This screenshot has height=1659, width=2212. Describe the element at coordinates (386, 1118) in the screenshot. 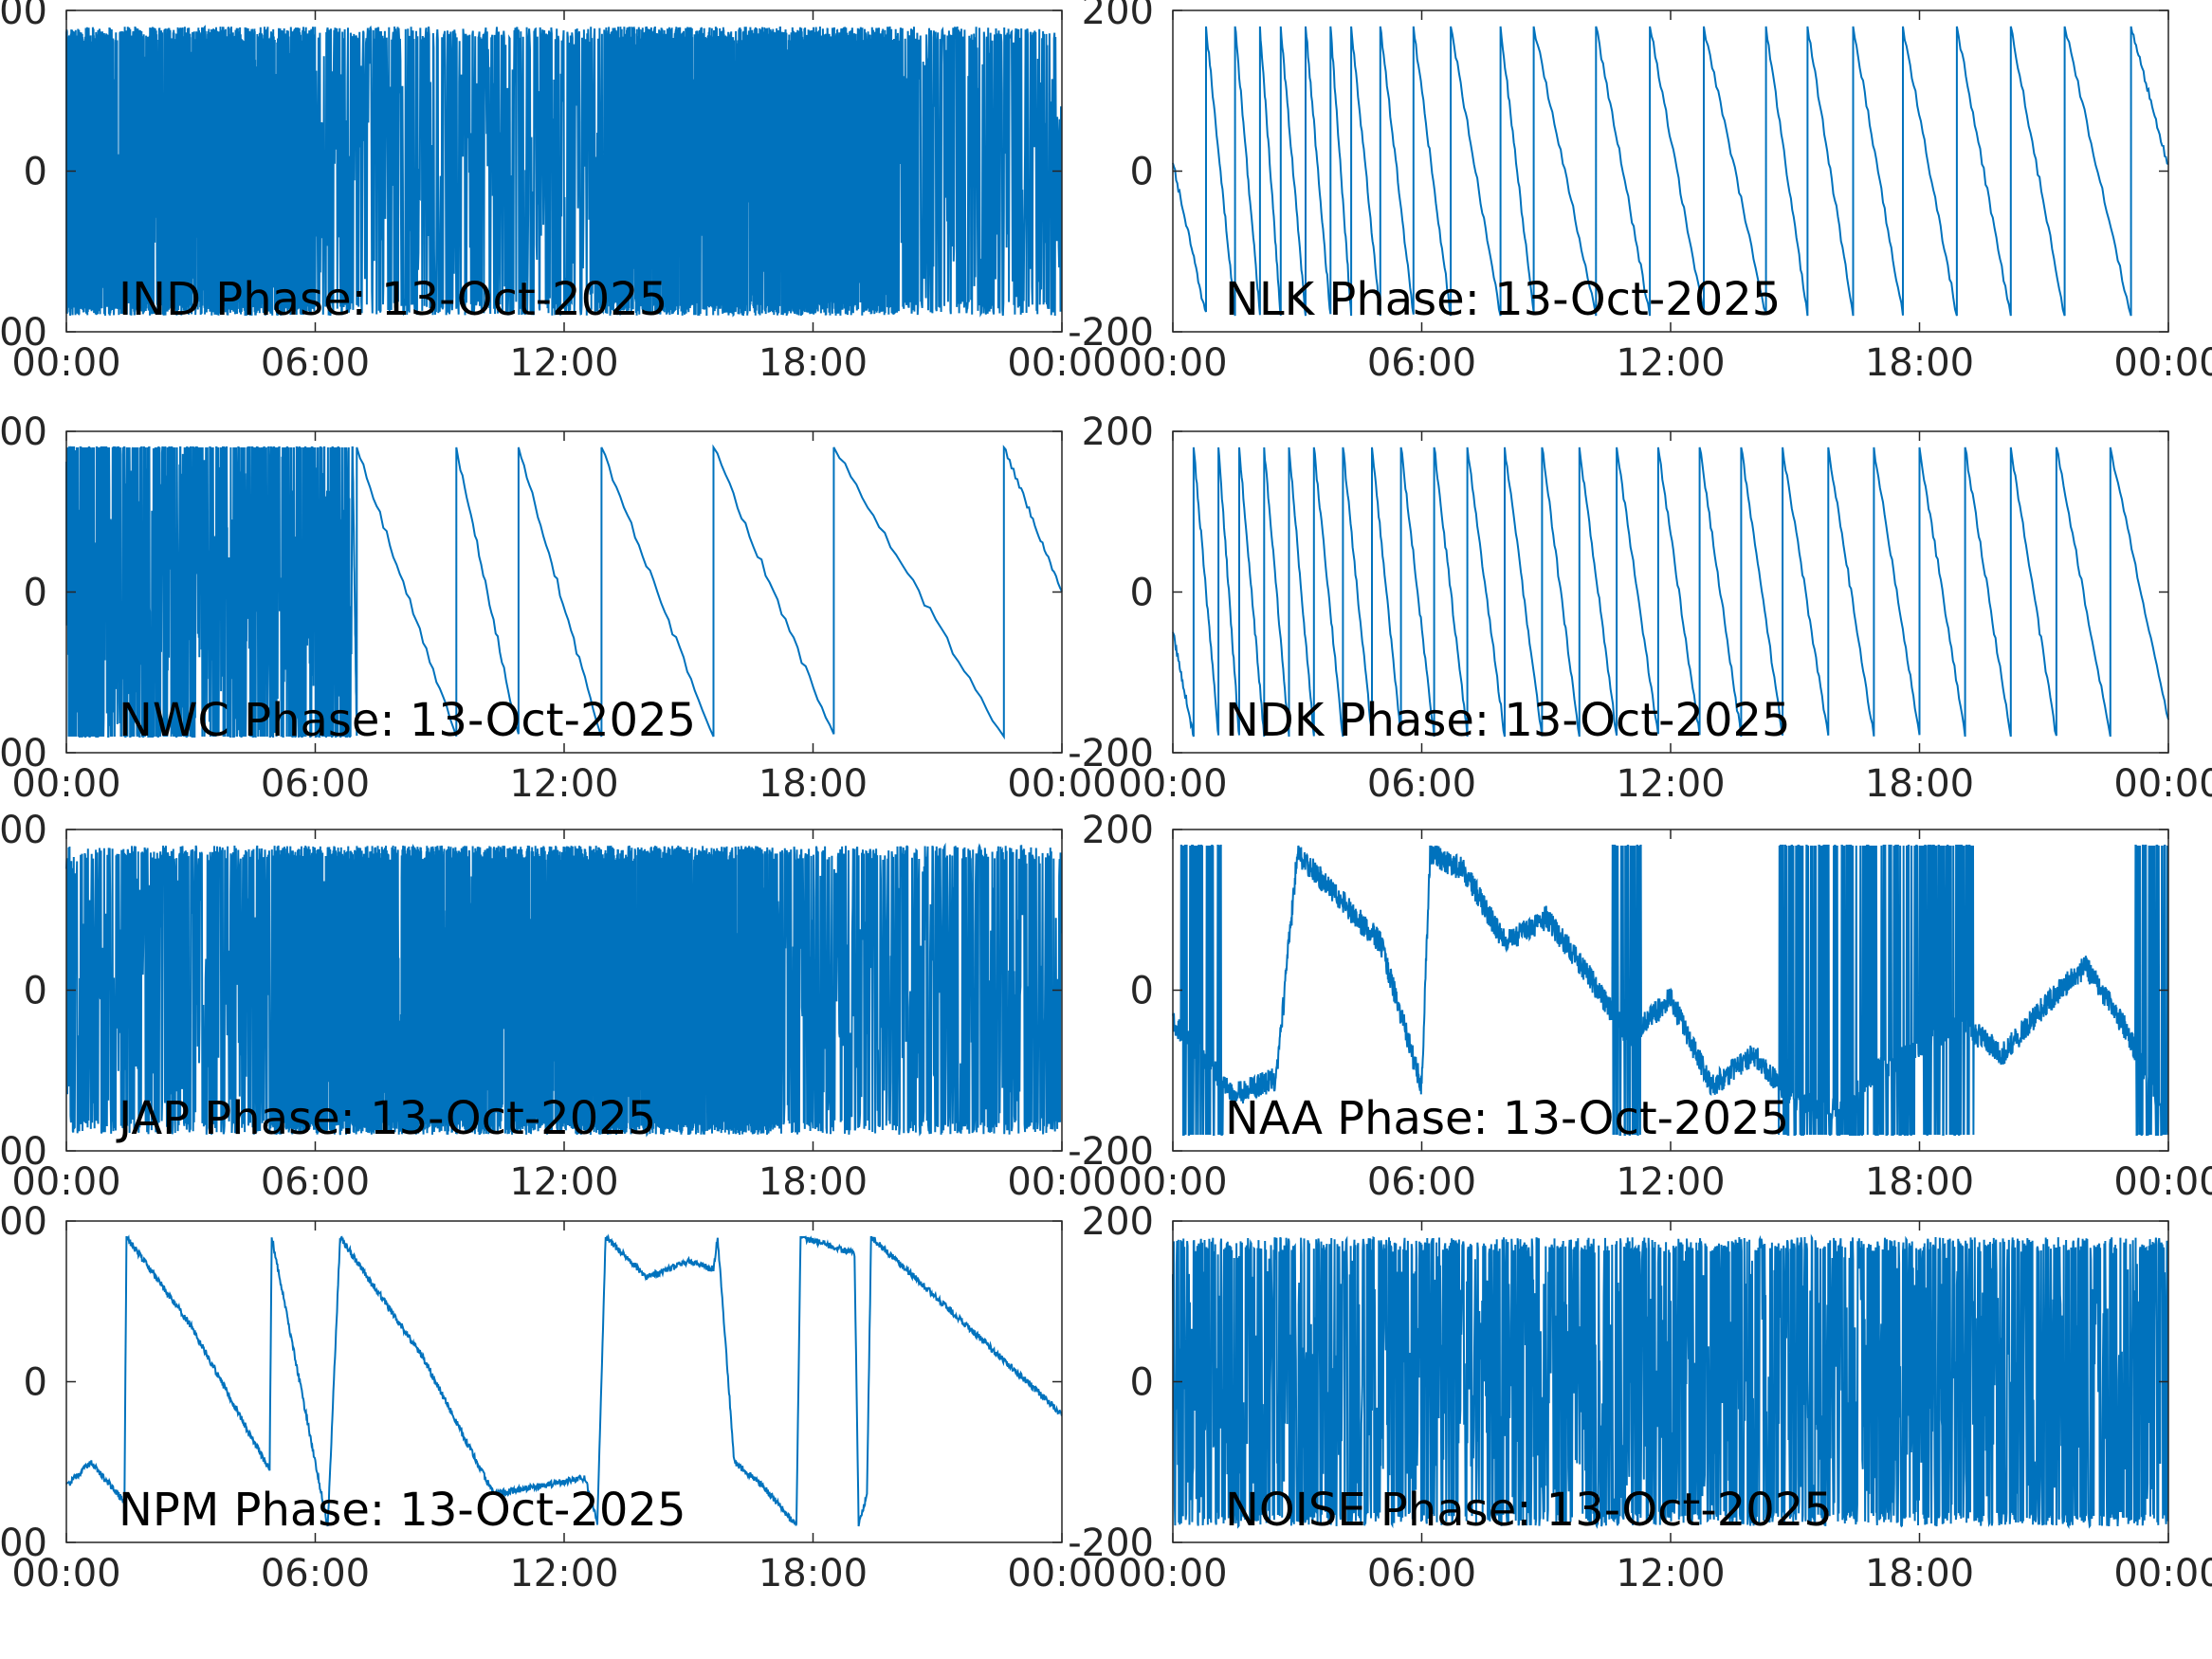

I see `subplot-title: JAP Phase: 13-Oct-2025` at that location.